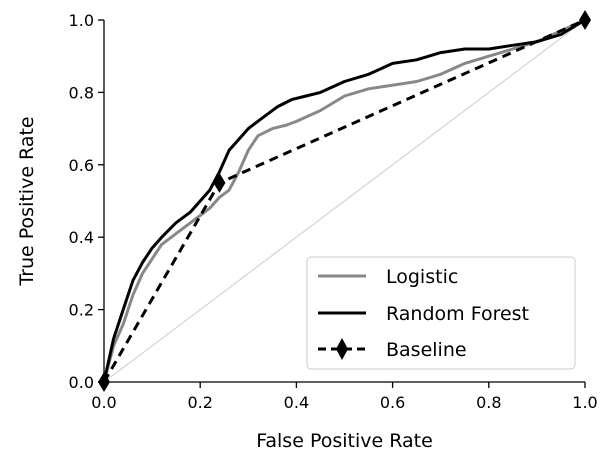  What do you see at coordinates (81, 237) in the screenshot?
I see `y-tick-label: 0.4` at bounding box center [81, 237].